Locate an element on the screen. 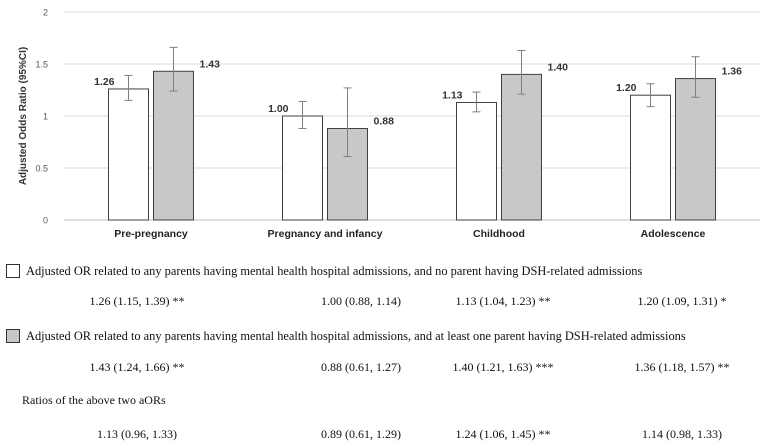 The width and height of the screenshot is (769, 445). category-label: Childhood is located at coordinates (499, 234).